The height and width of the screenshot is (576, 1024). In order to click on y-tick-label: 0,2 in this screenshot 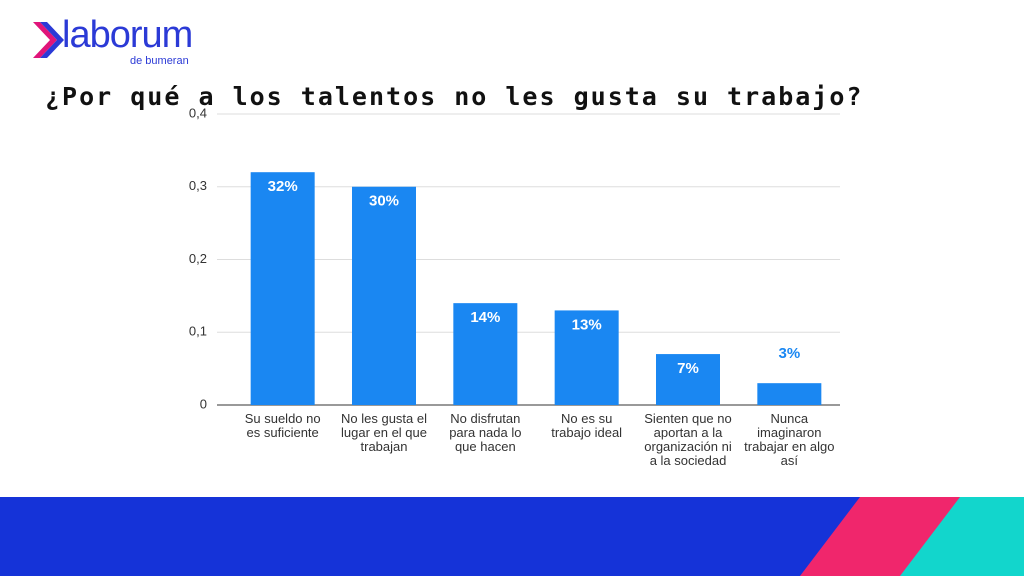, I will do `click(198, 258)`.